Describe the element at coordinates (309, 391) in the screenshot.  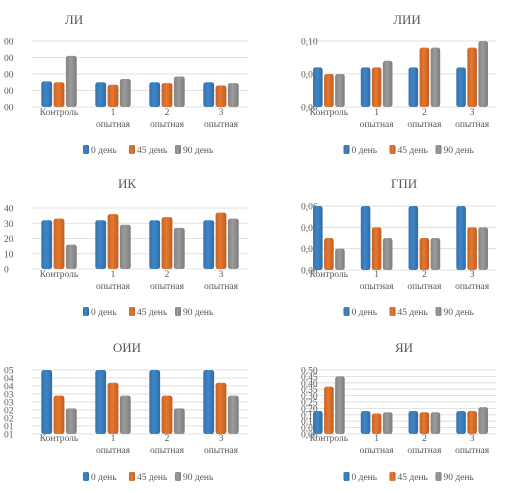
I see `y-tick-label: 0,35` at that location.